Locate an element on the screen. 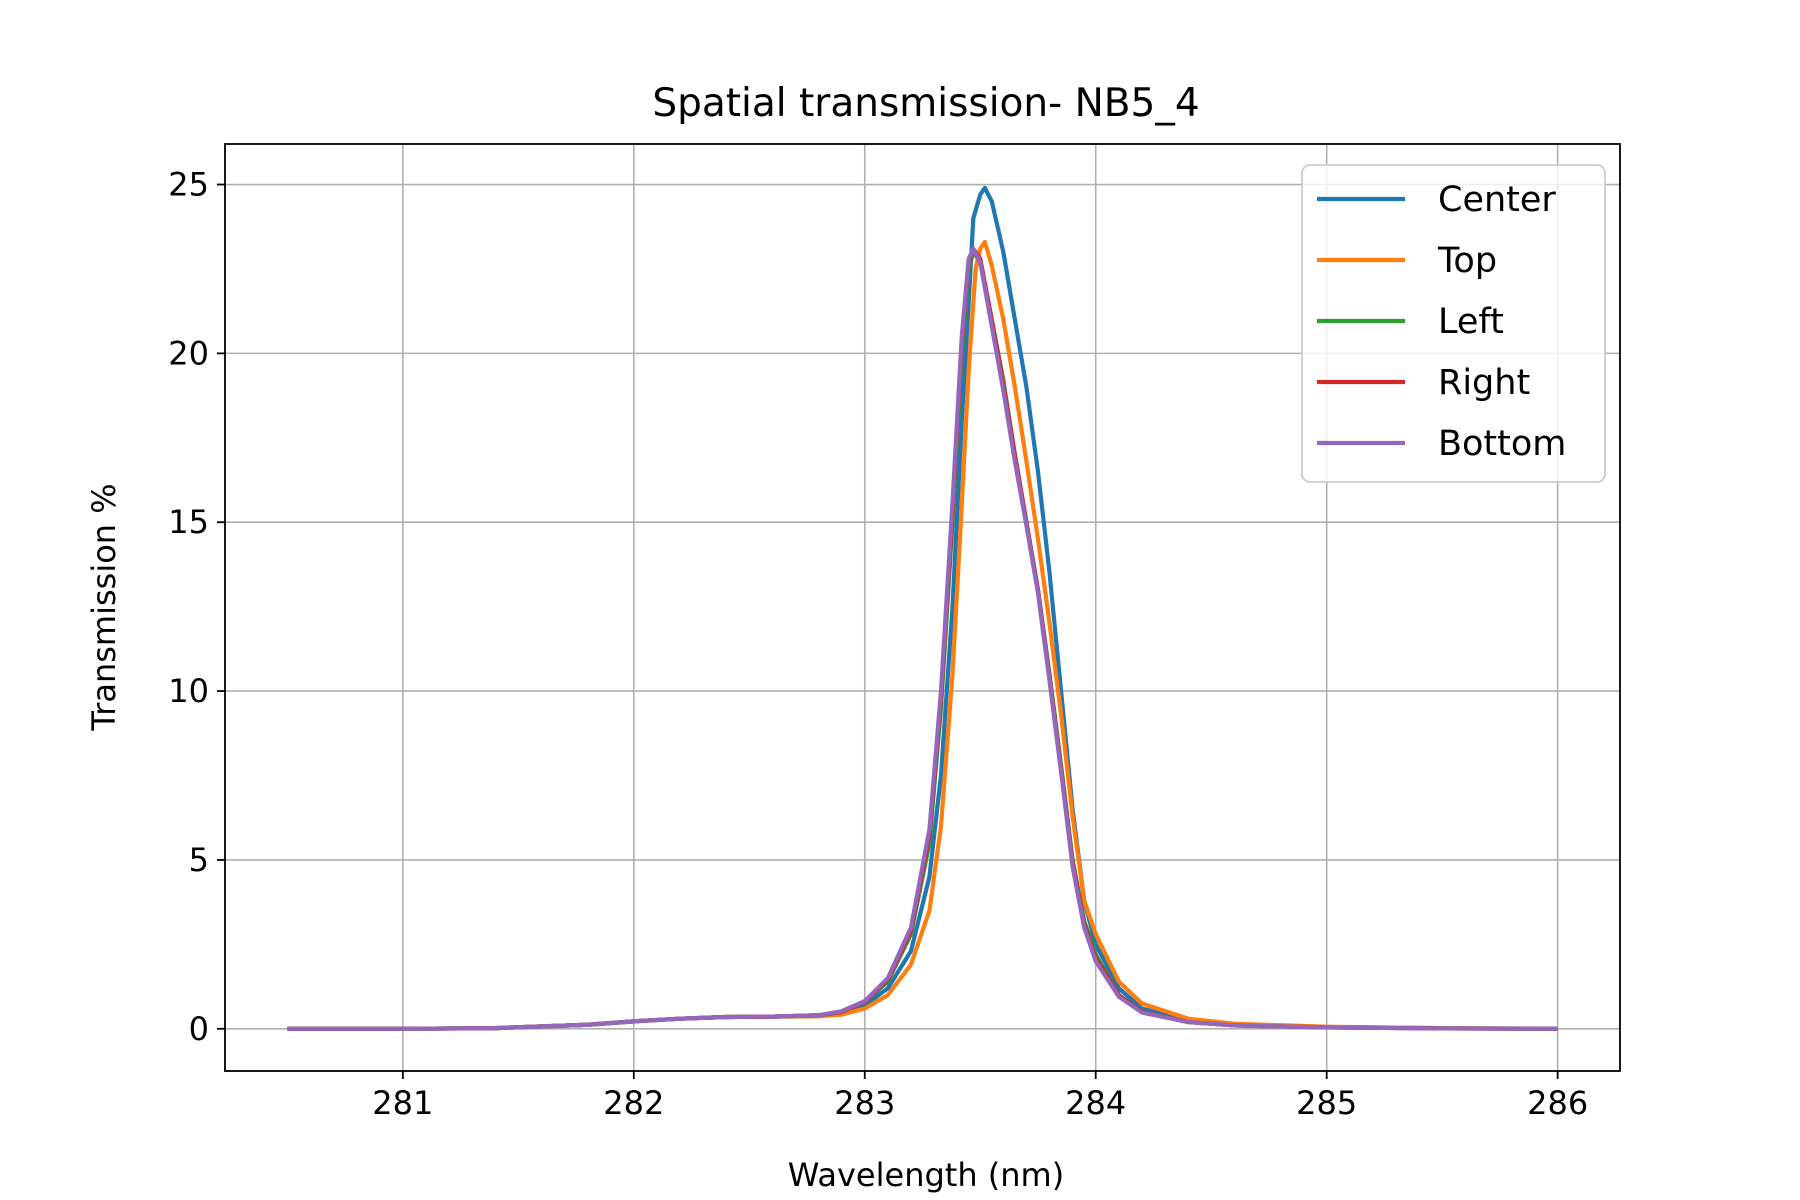 This screenshot has width=1800, height=1200. chart-title: Spatial transmission- NB5_4 is located at coordinates (925, 103).